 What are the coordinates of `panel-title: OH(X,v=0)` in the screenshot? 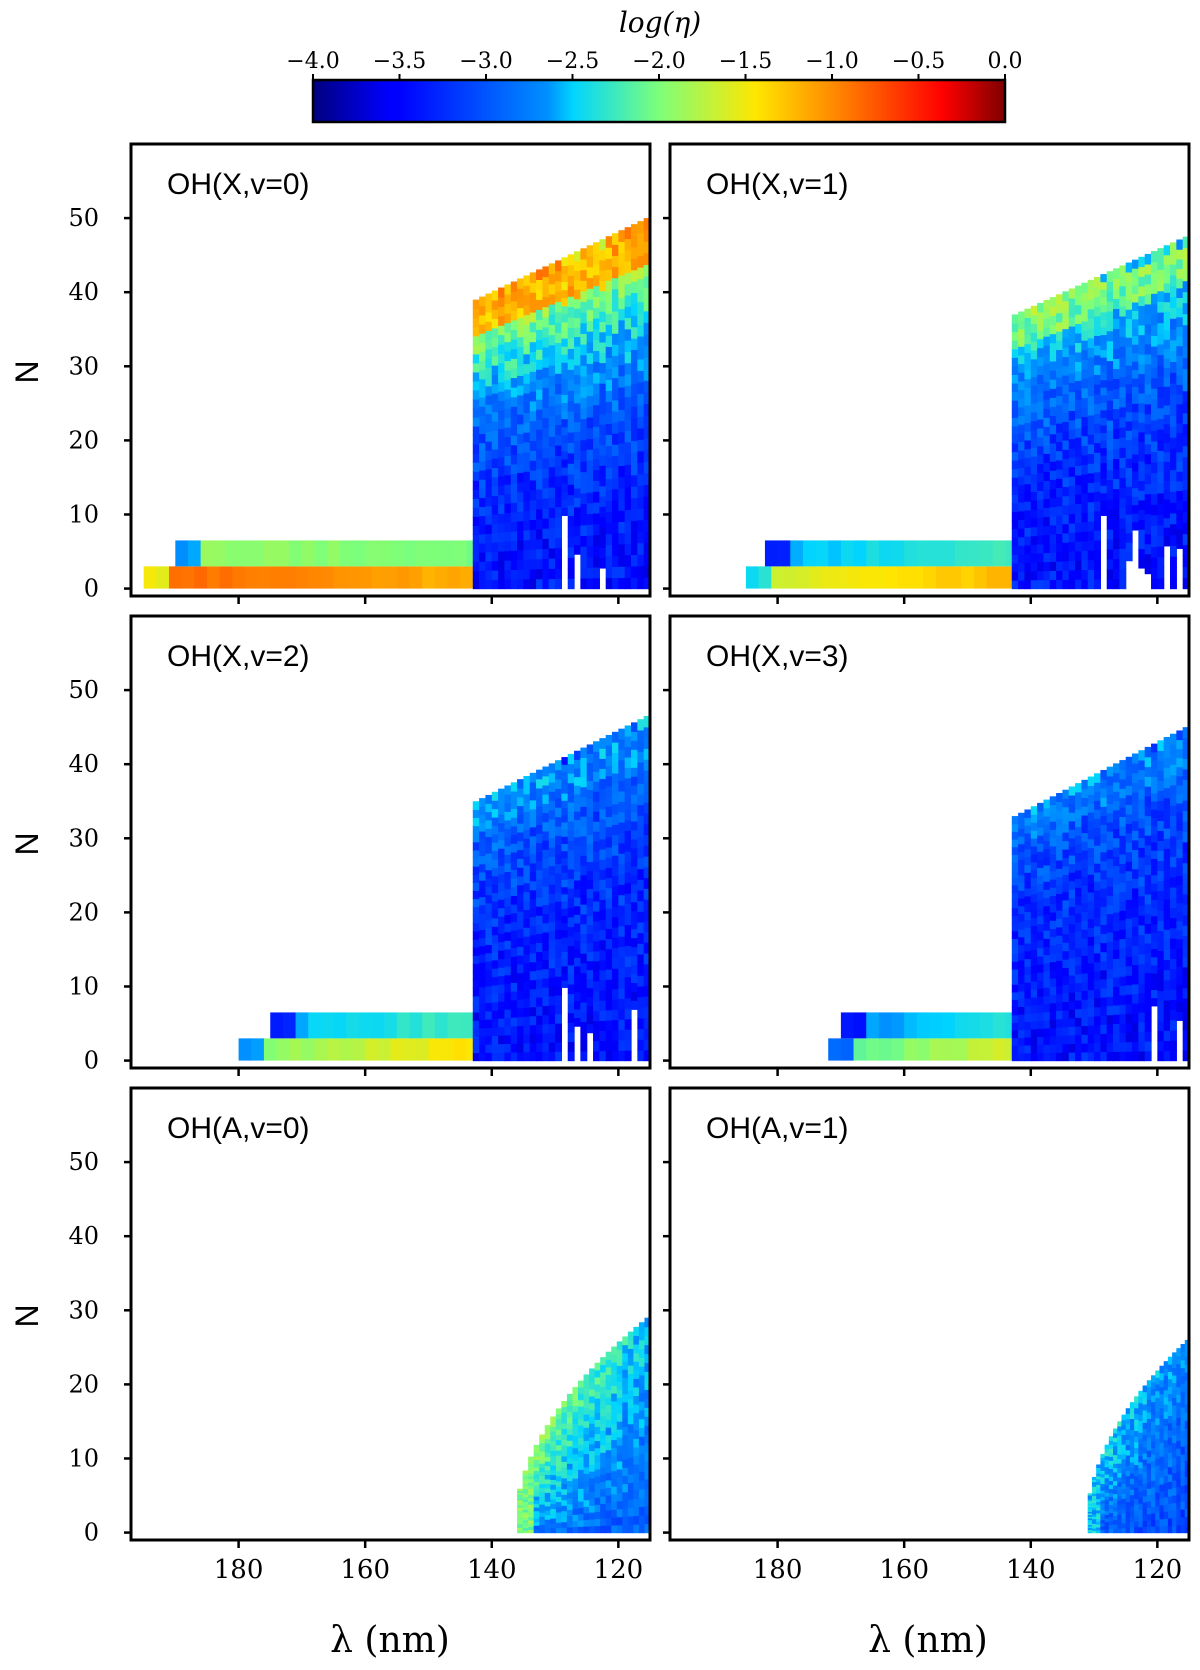 It's located at (238, 184).